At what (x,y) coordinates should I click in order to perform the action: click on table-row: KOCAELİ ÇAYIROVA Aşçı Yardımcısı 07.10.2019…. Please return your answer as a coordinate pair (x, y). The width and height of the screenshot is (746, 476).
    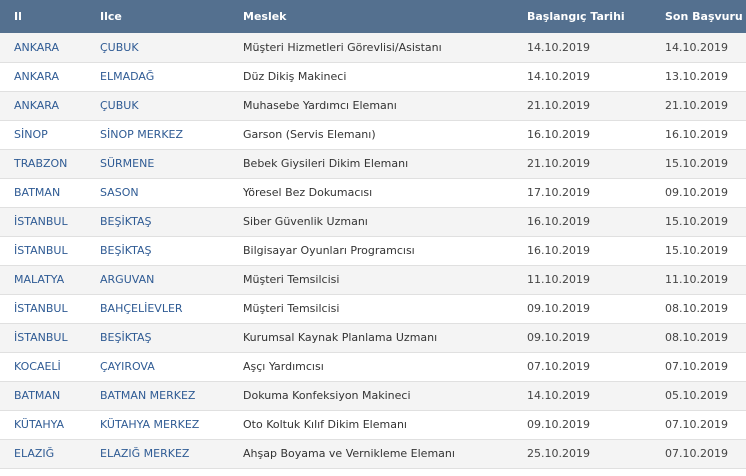
    Looking at the image, I should click on (373, 367).